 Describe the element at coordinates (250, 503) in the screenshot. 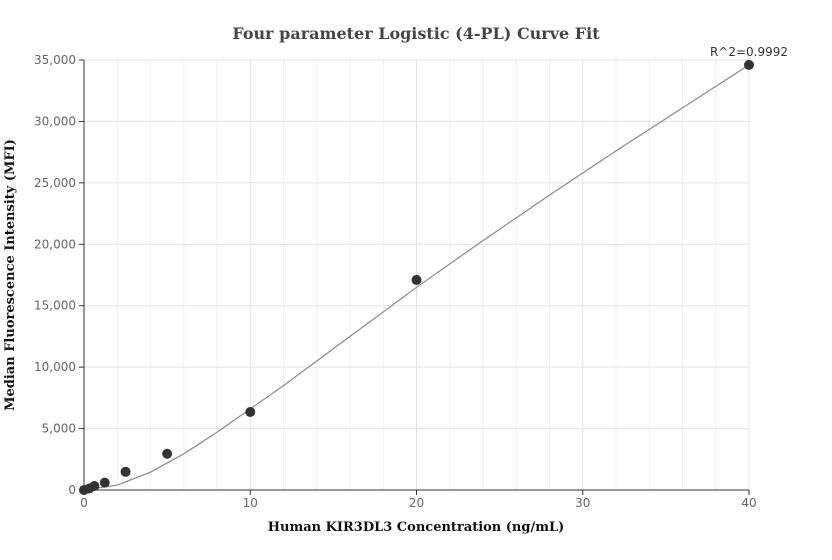

I see `x-tick-label: 10` at that location.